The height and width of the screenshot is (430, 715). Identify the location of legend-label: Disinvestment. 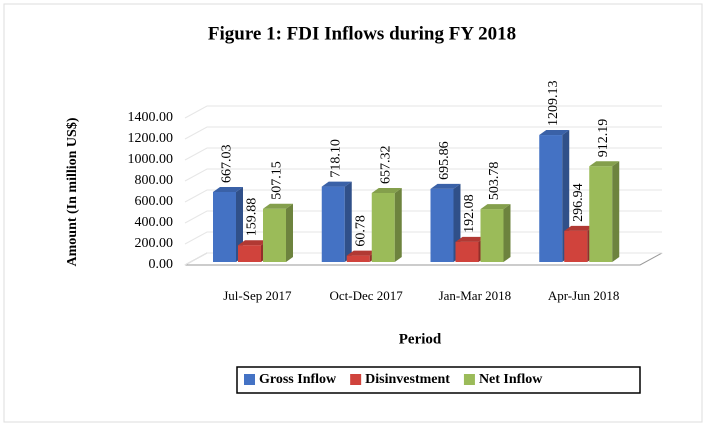
(407, 379).